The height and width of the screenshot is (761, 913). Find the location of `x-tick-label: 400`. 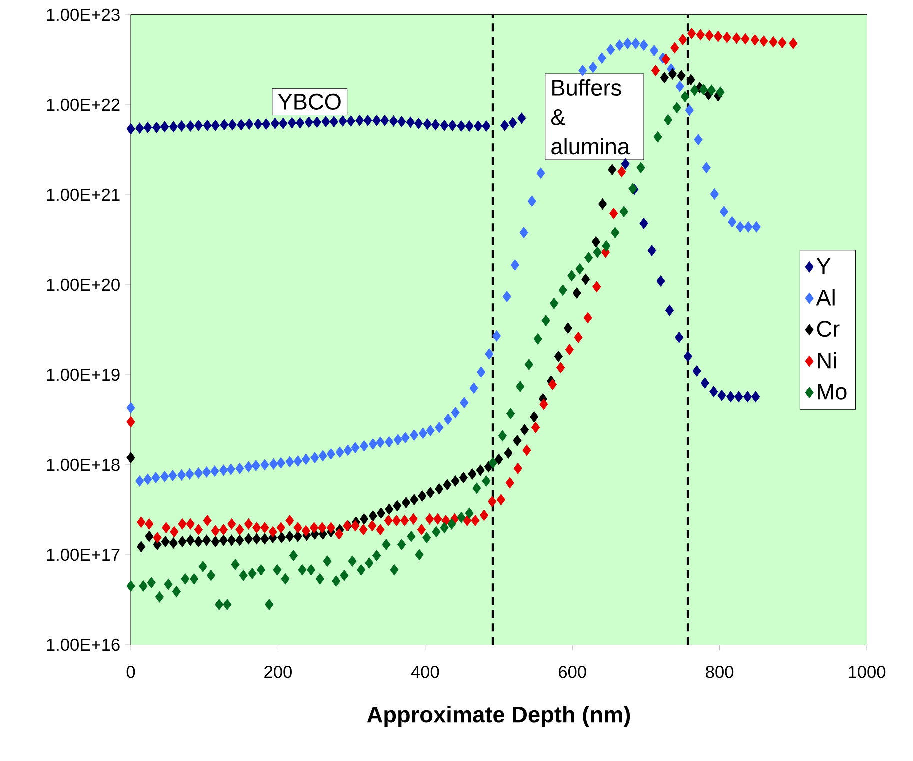

x-tick-label: 400 is located at coordinates (425, 672).